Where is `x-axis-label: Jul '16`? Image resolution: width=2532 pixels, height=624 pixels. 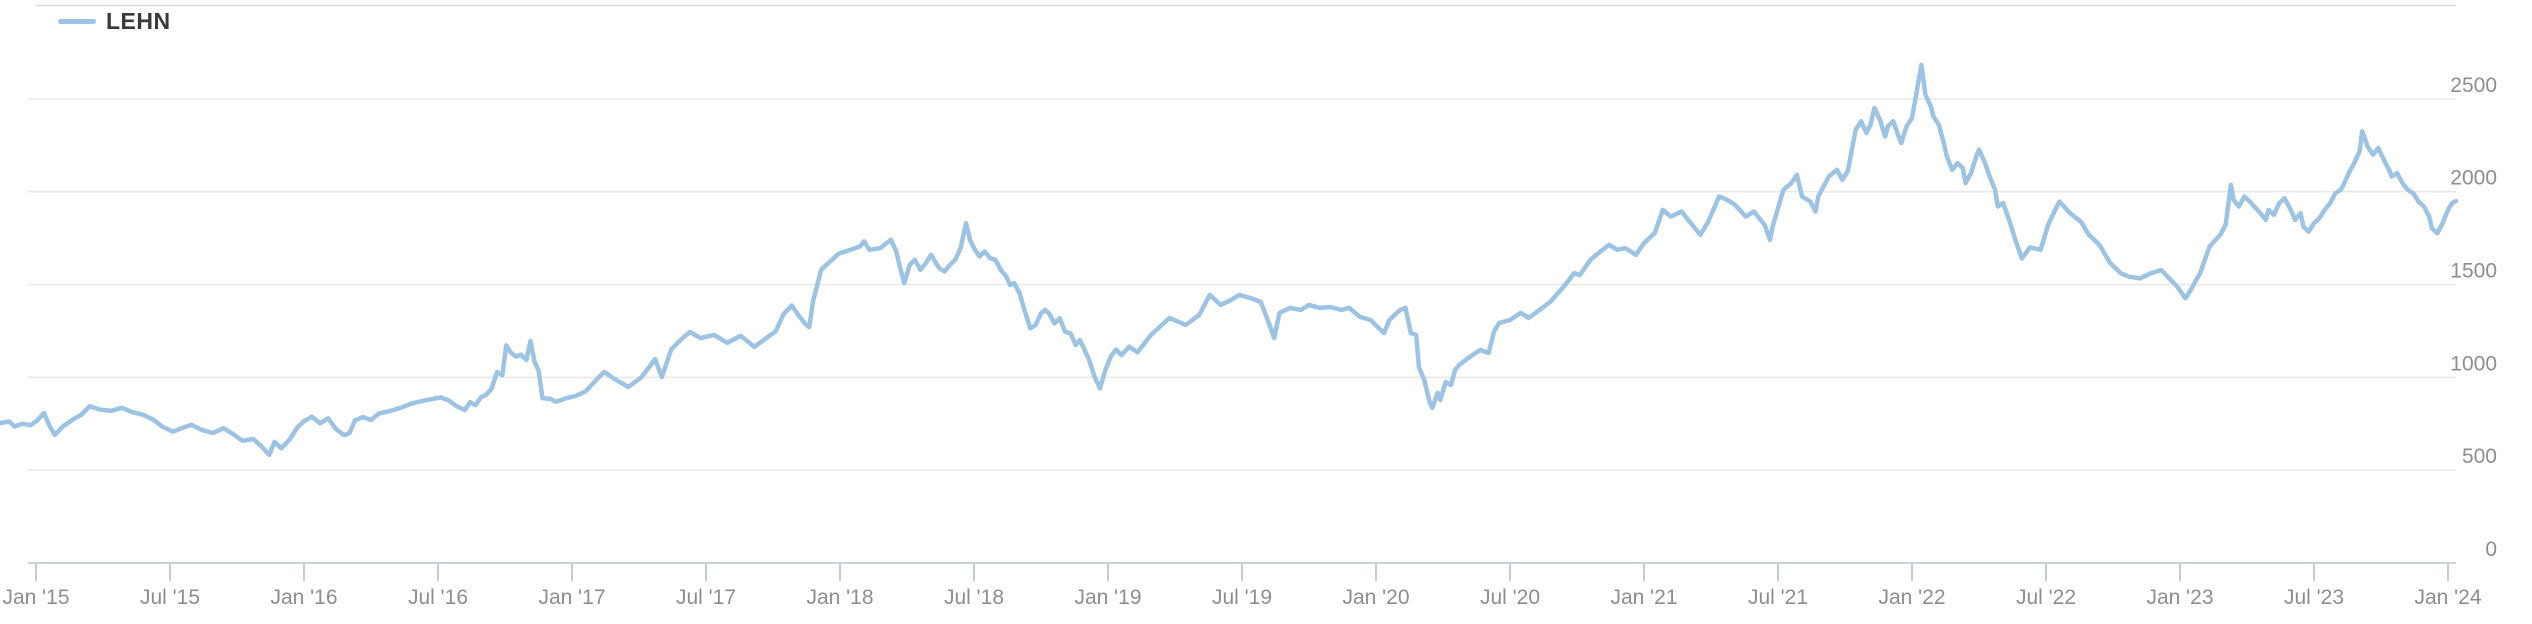
x-axis-label: Jul '16 is located at coordinates (438, 597).